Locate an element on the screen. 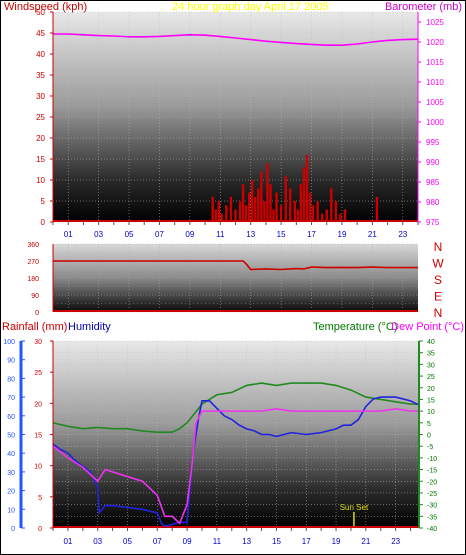  barometer-line is located at coordinates (236, 40).